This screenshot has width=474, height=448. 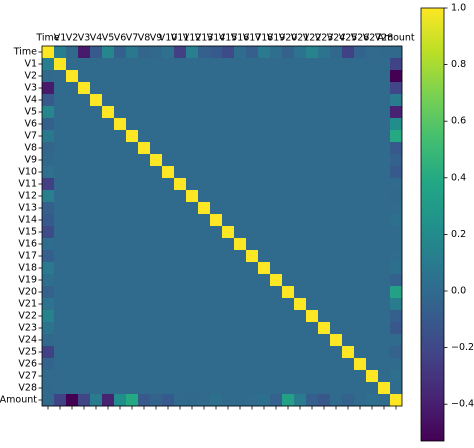 What do you see at coordinates (396, 38) in the screenshot?
I see `x-tick-label: Amount` at bounding box center [396, 38].